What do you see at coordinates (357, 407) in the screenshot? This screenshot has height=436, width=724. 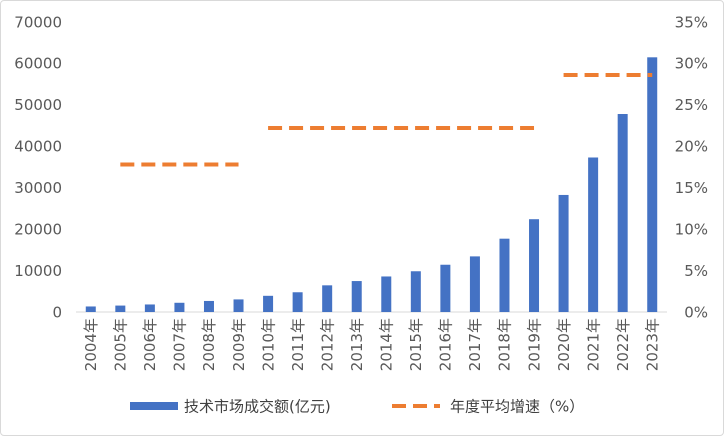 I see `legend: 技术市场成交额(亿元) 年度平均增速（%）` at bounding box center [357, 407].